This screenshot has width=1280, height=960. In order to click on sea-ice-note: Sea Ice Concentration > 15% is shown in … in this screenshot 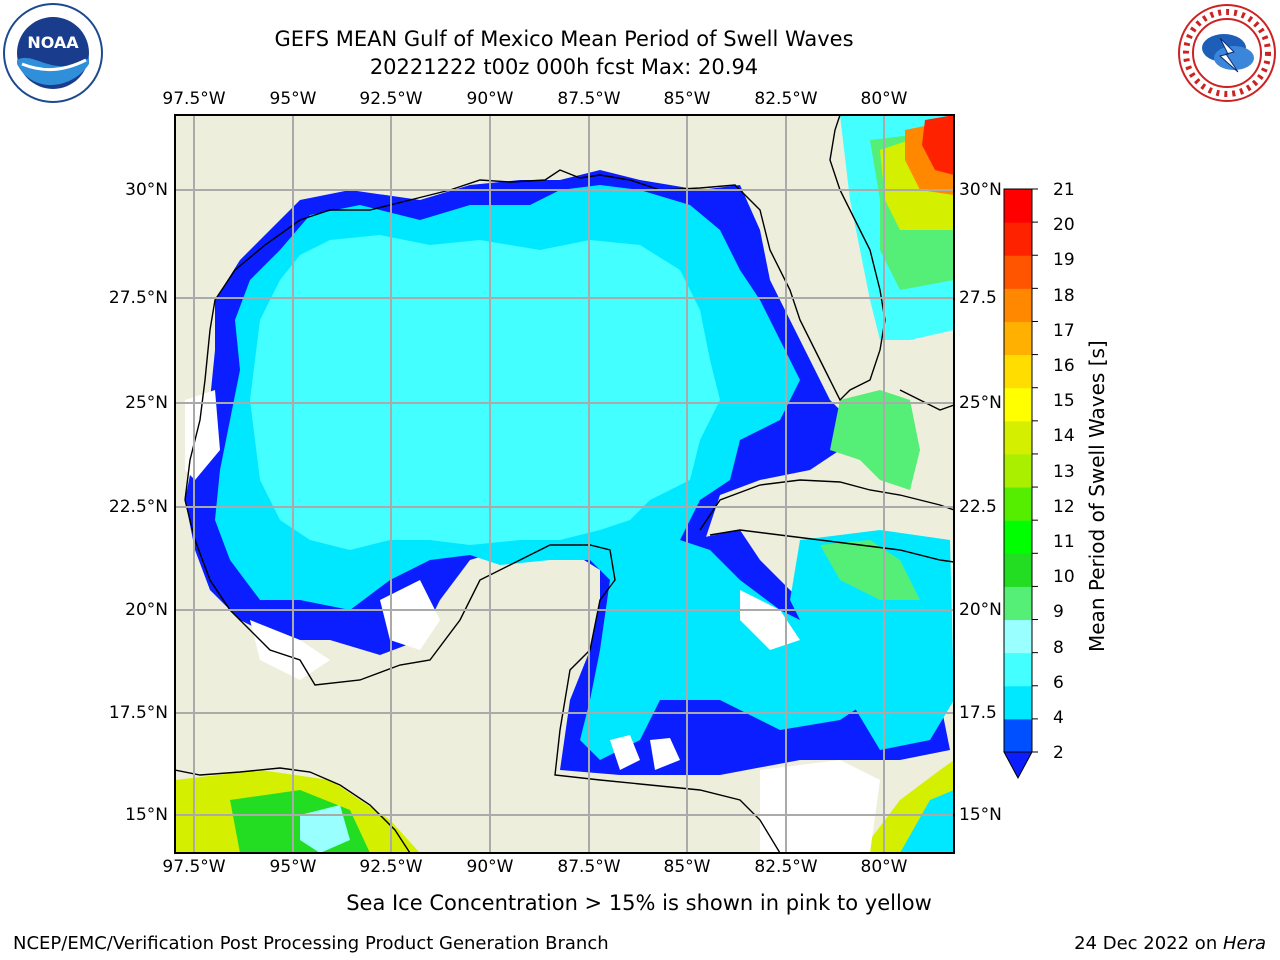, I will do `click(639, 903)`.